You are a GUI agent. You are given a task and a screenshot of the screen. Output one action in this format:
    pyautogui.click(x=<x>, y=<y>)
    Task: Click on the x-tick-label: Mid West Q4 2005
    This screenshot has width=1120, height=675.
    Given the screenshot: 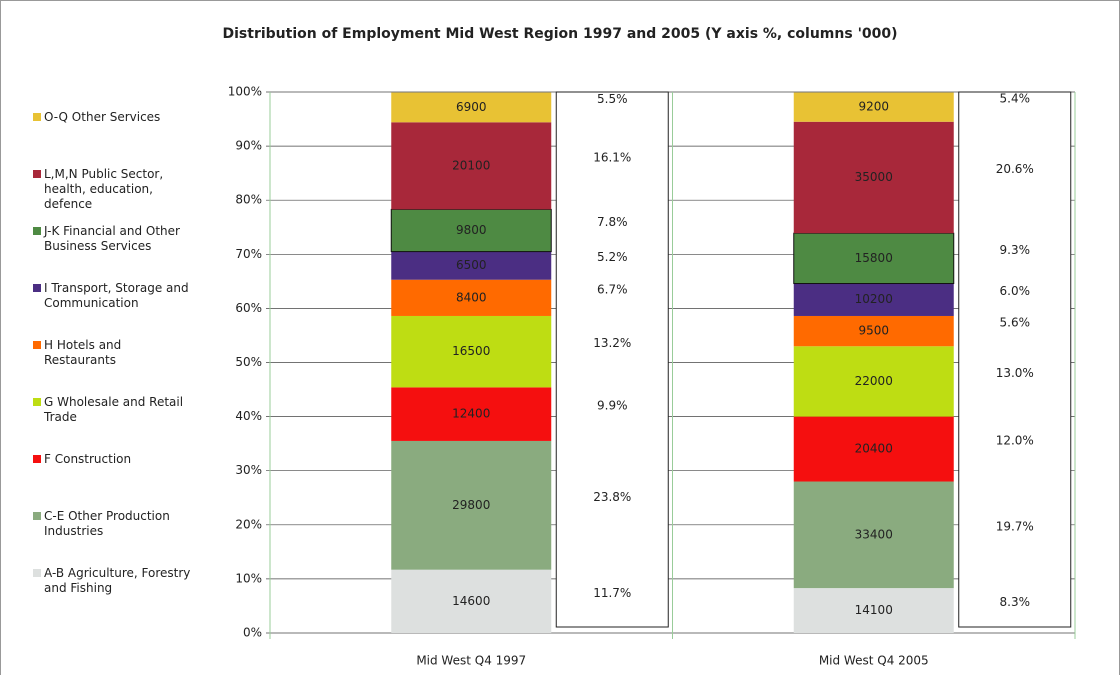 What is the action you would take?
    pyautogui.click(x=874, y=661)
    